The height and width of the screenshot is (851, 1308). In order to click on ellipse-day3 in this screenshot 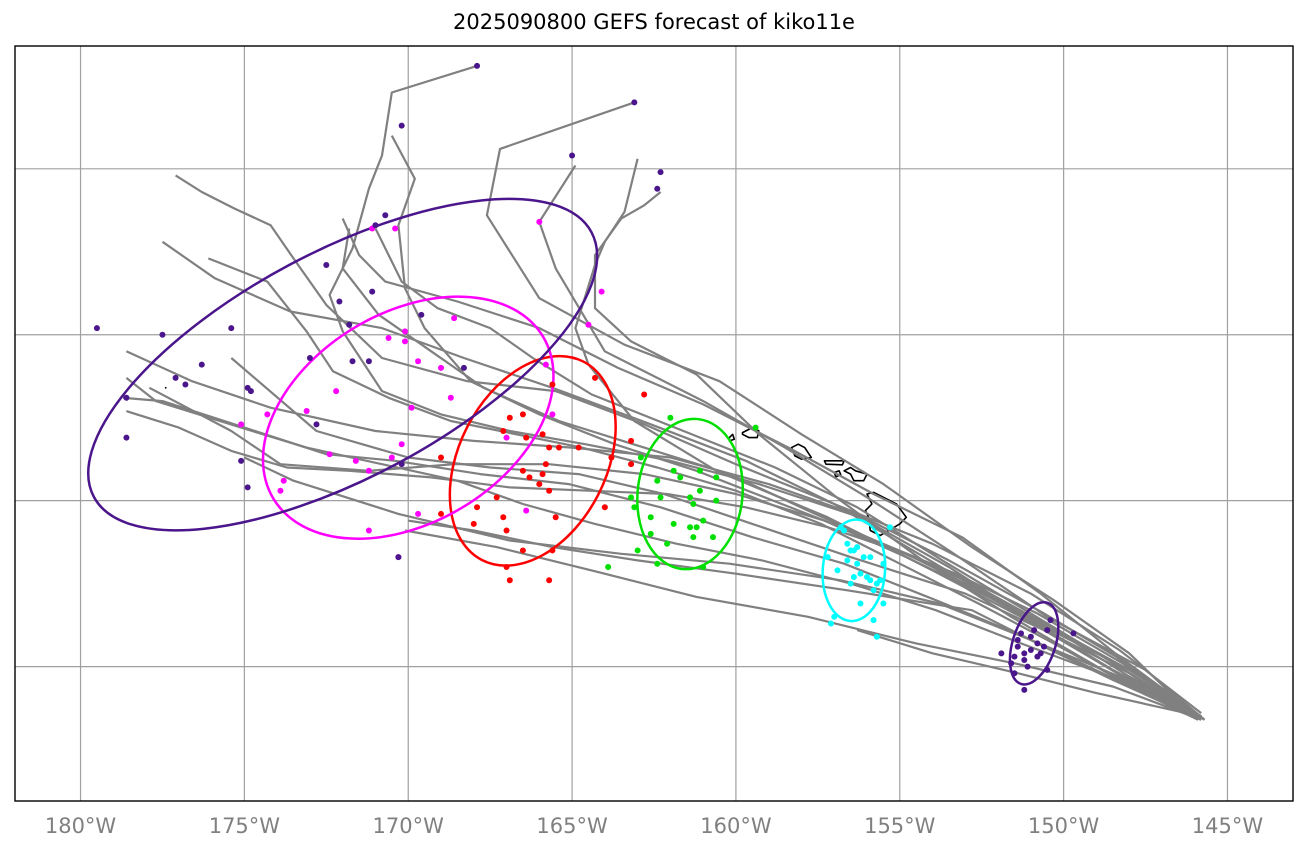, I will do `click(690, 494)`.